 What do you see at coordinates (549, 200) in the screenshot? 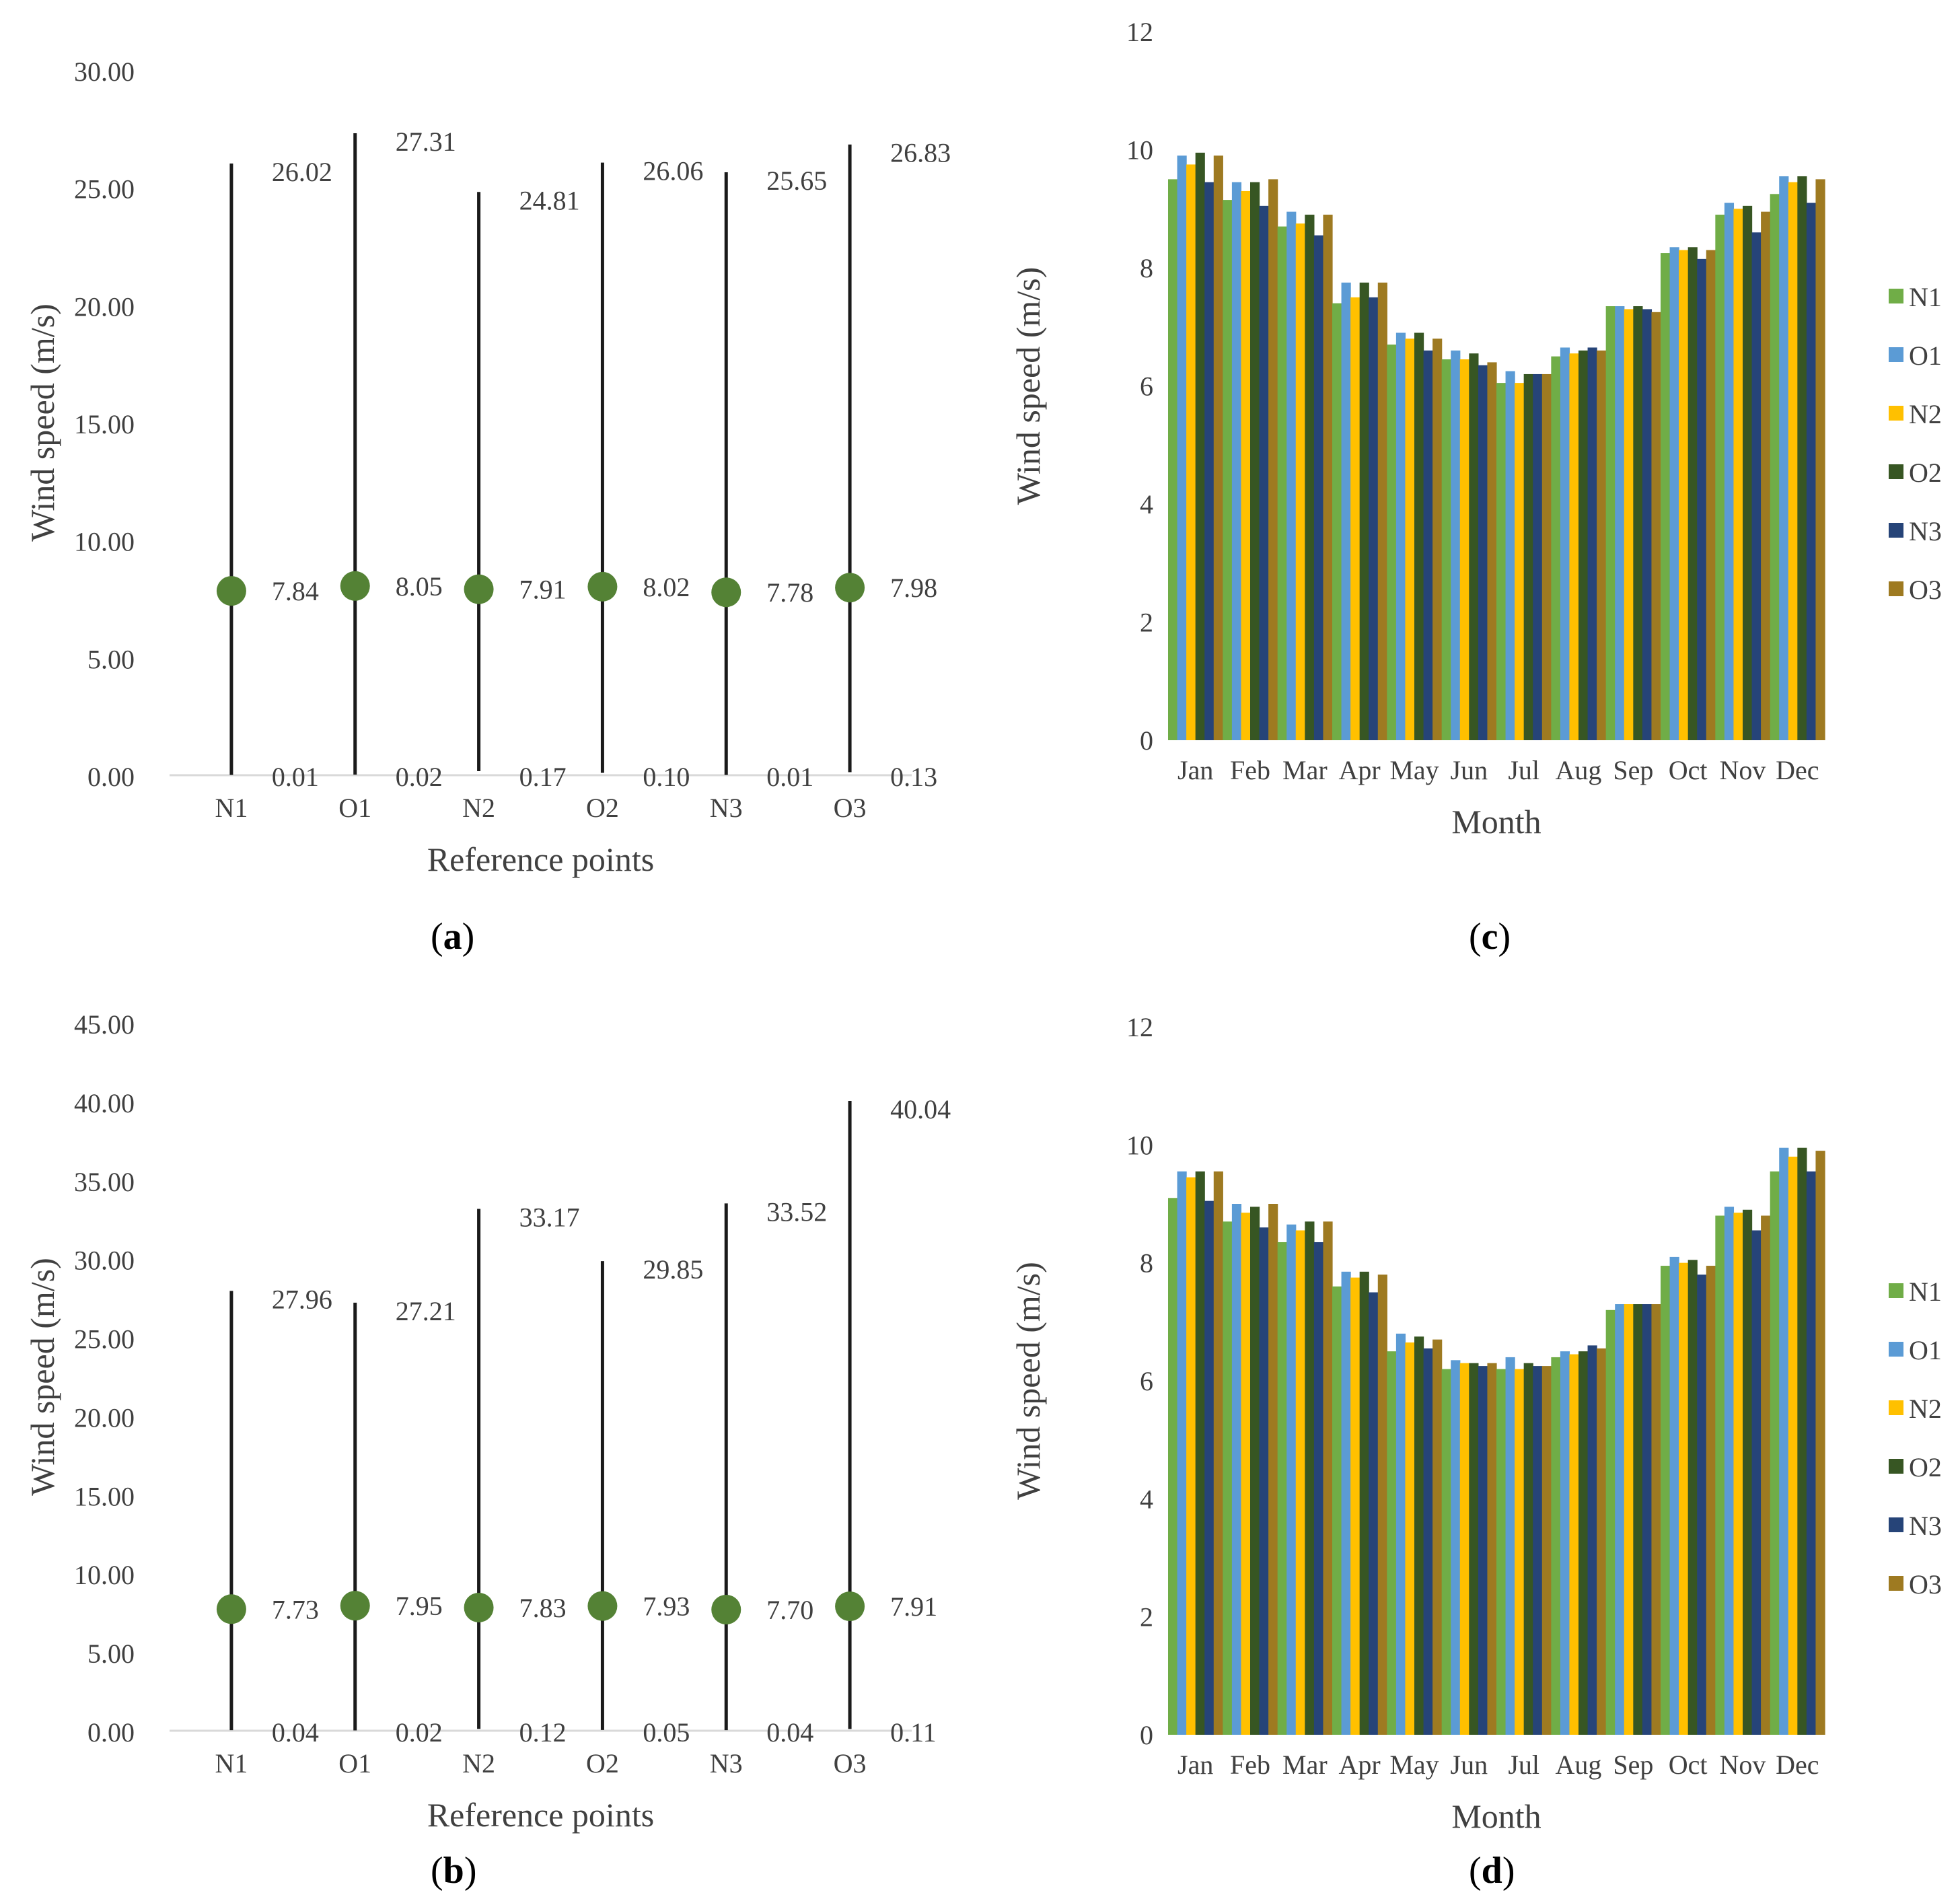
I see `max-data-label: 24.81` at bounding box center [549, 200].